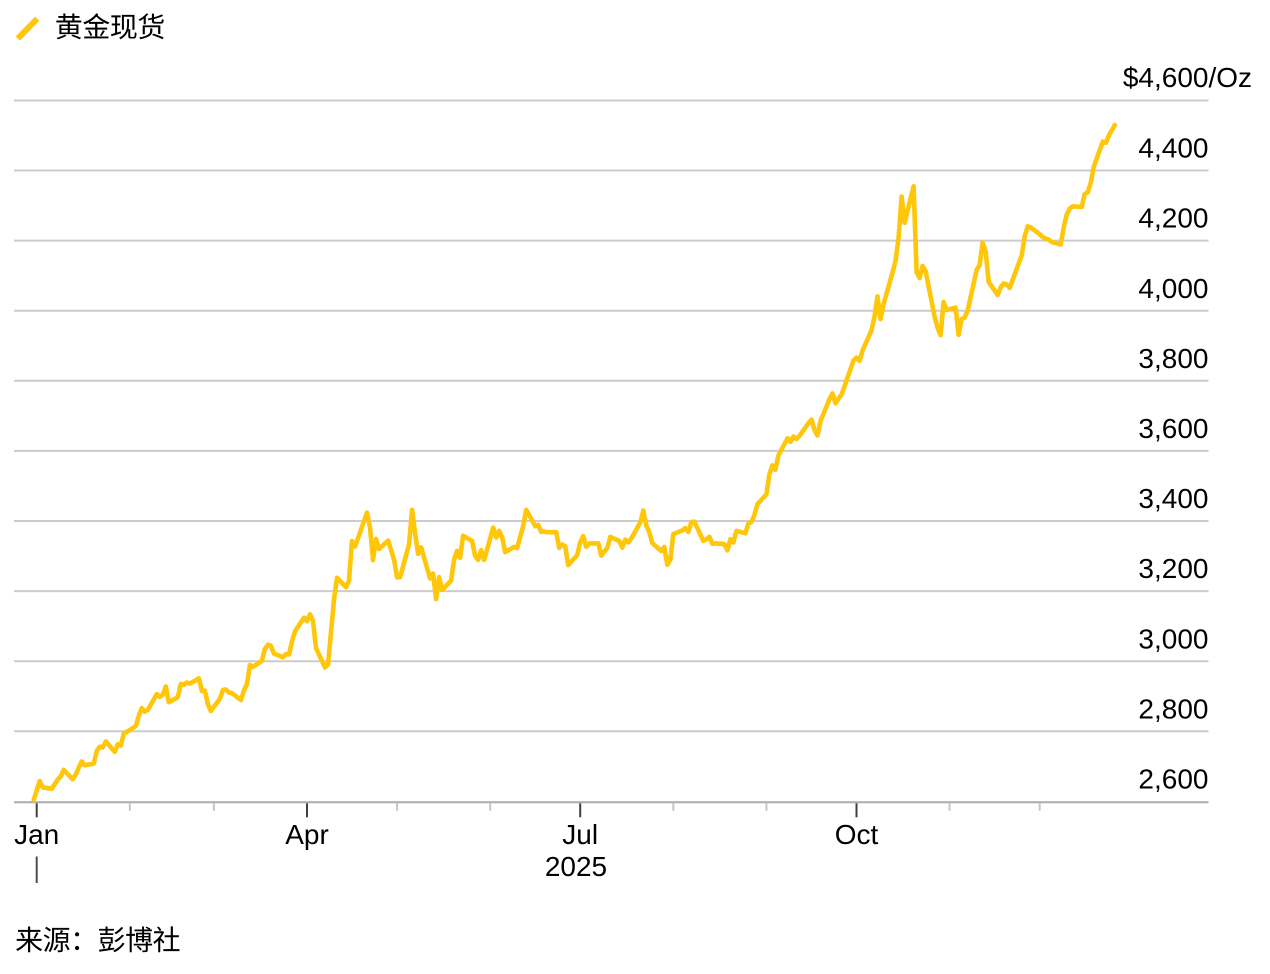 This screenshot has height=974, width=1270. Describe the element at coordinates (1173, 638) in the screenshot. I see `svg-text: 3,000` at that location.